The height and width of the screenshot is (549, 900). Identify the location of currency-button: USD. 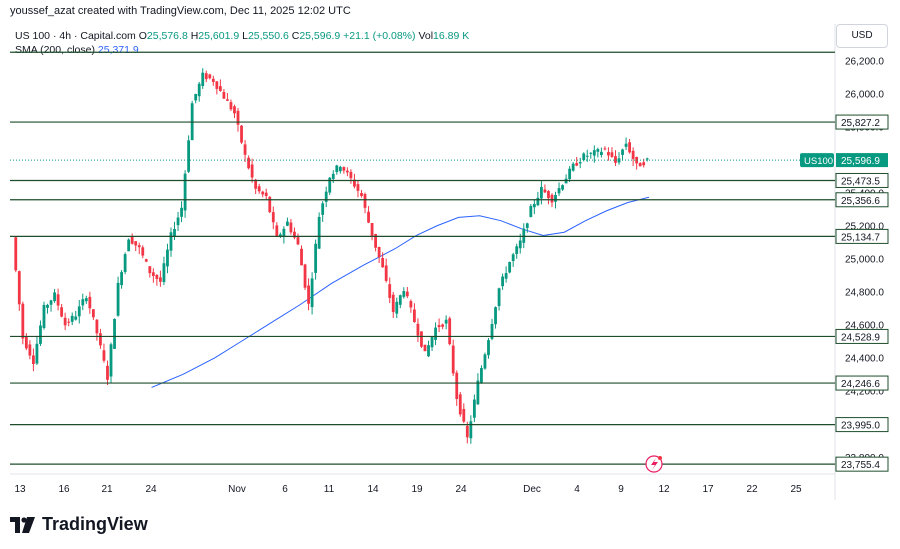
(862, 36).